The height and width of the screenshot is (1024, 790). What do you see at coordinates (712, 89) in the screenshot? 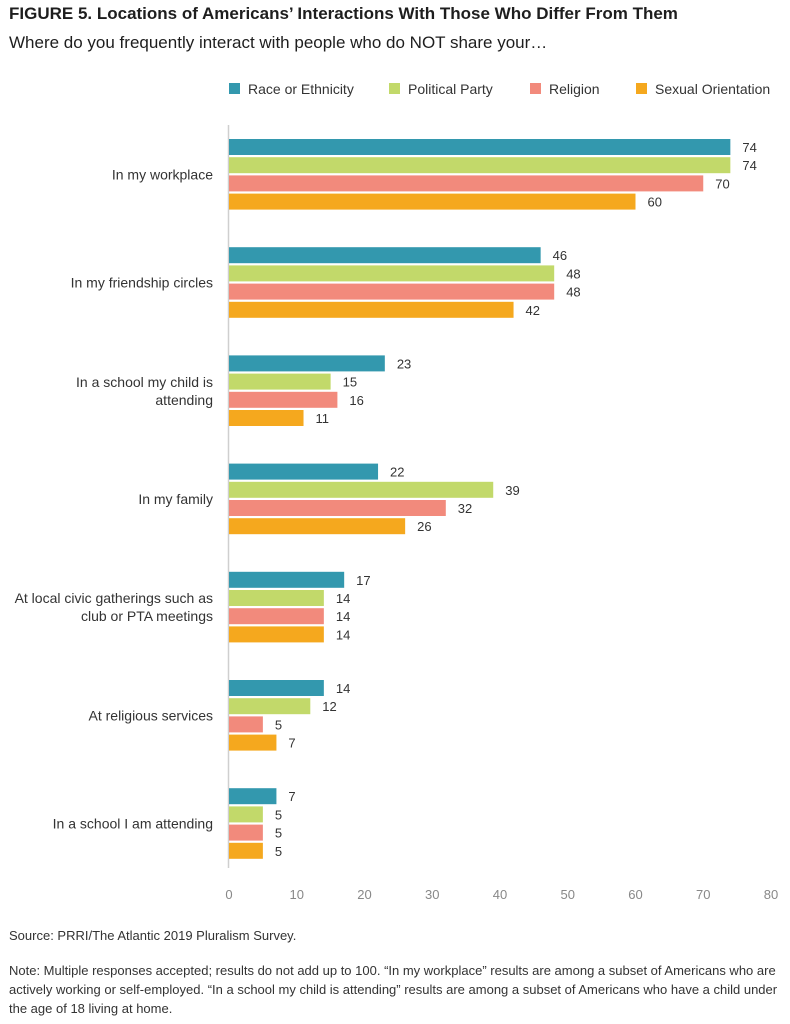
I see `legend-label-4: Sexual Orientation` at bounding box center [712, 89].